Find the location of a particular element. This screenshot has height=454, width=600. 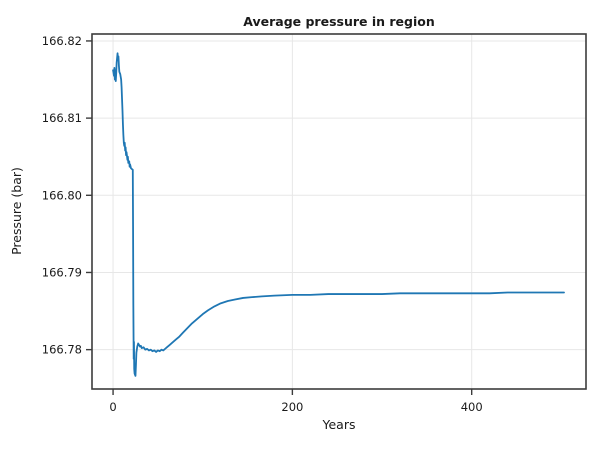

y-tick-label: 166.79 is located at coordinates (62, 272).